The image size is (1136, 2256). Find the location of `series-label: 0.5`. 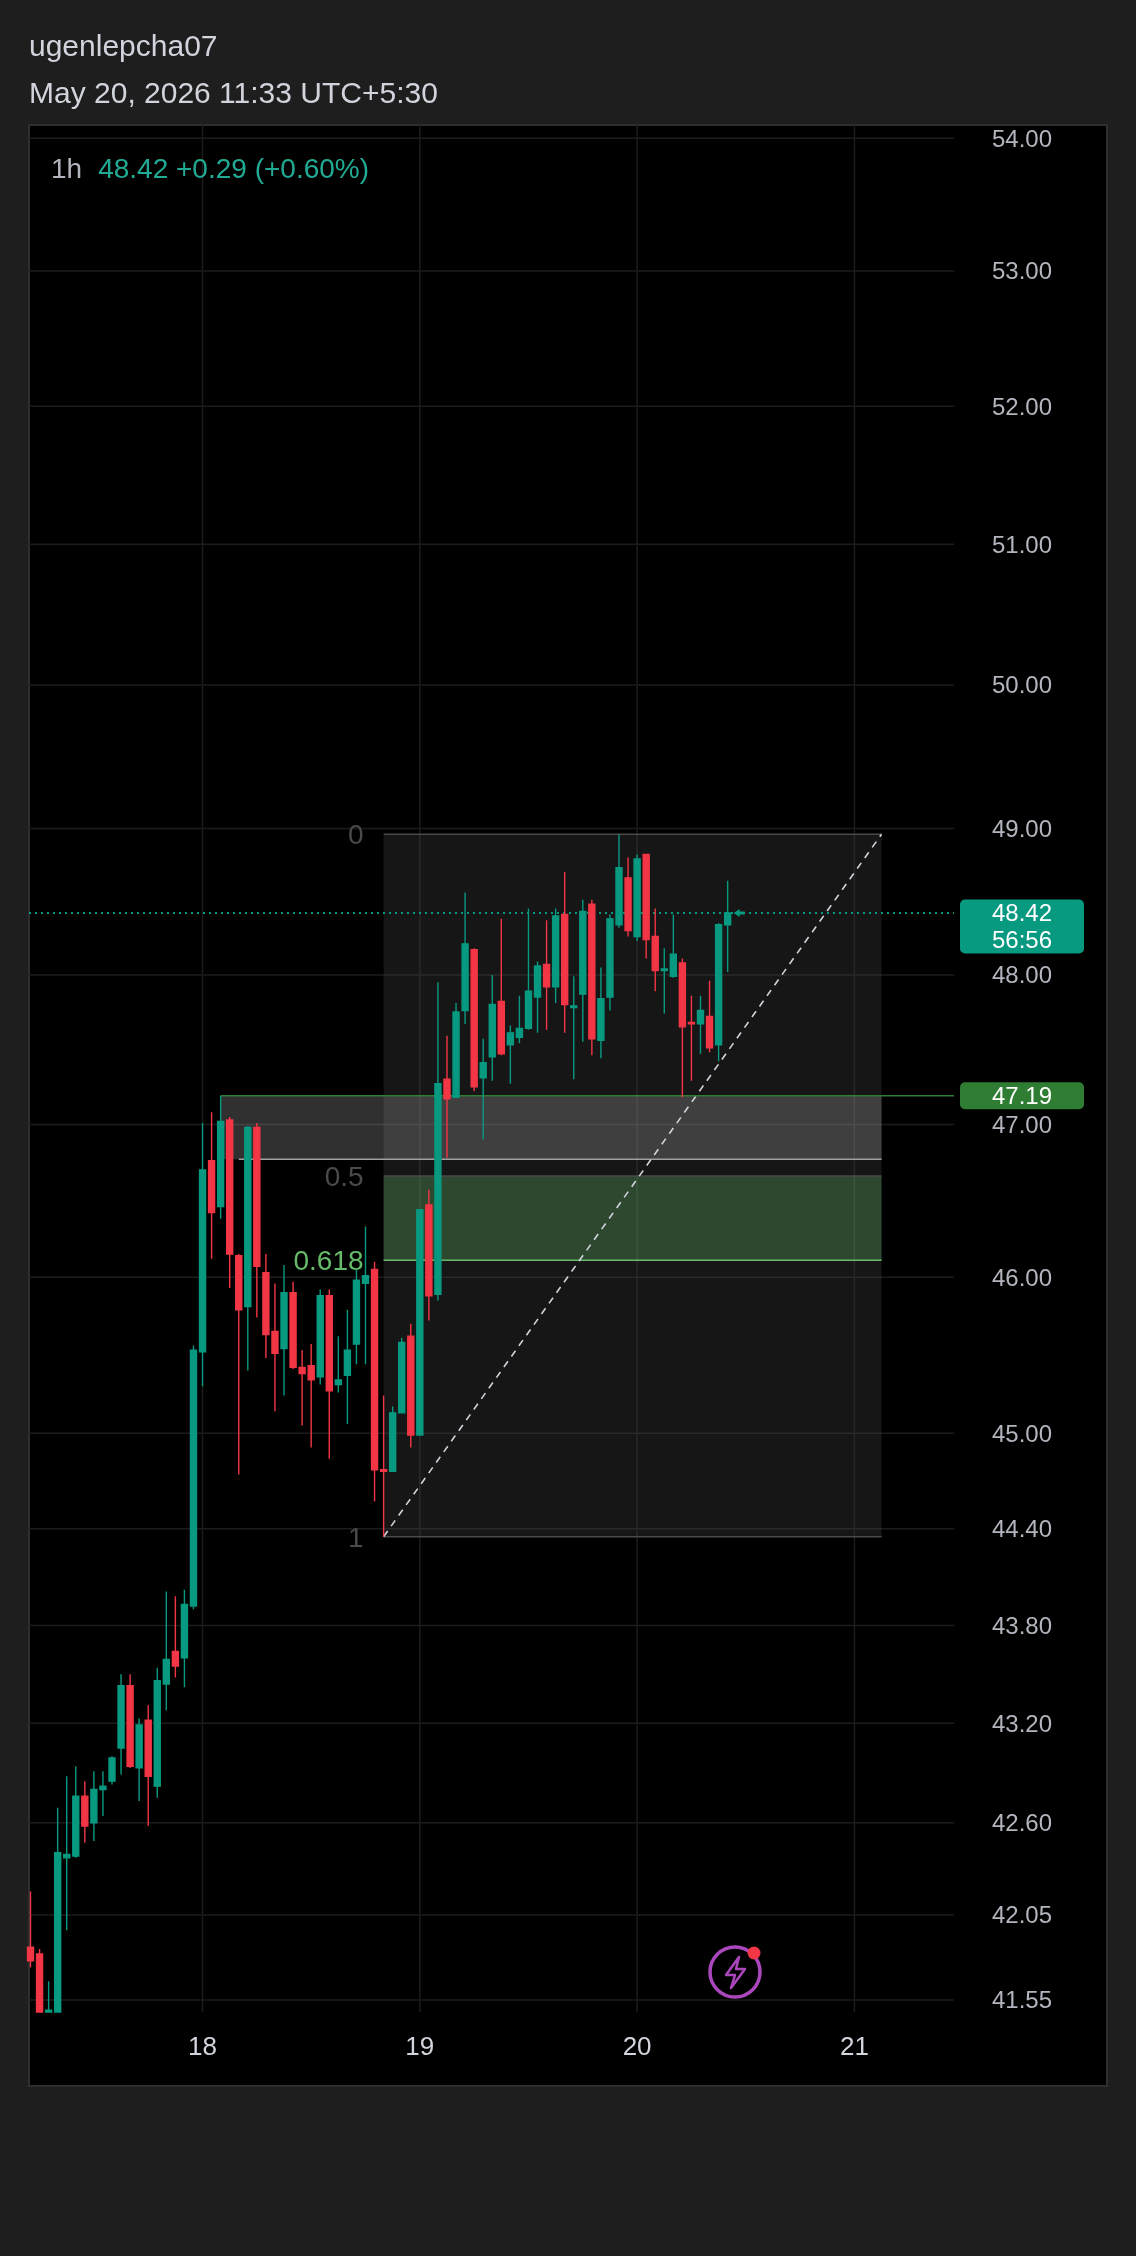

series-label: 0.5 is located at coordinates (344, 1176).